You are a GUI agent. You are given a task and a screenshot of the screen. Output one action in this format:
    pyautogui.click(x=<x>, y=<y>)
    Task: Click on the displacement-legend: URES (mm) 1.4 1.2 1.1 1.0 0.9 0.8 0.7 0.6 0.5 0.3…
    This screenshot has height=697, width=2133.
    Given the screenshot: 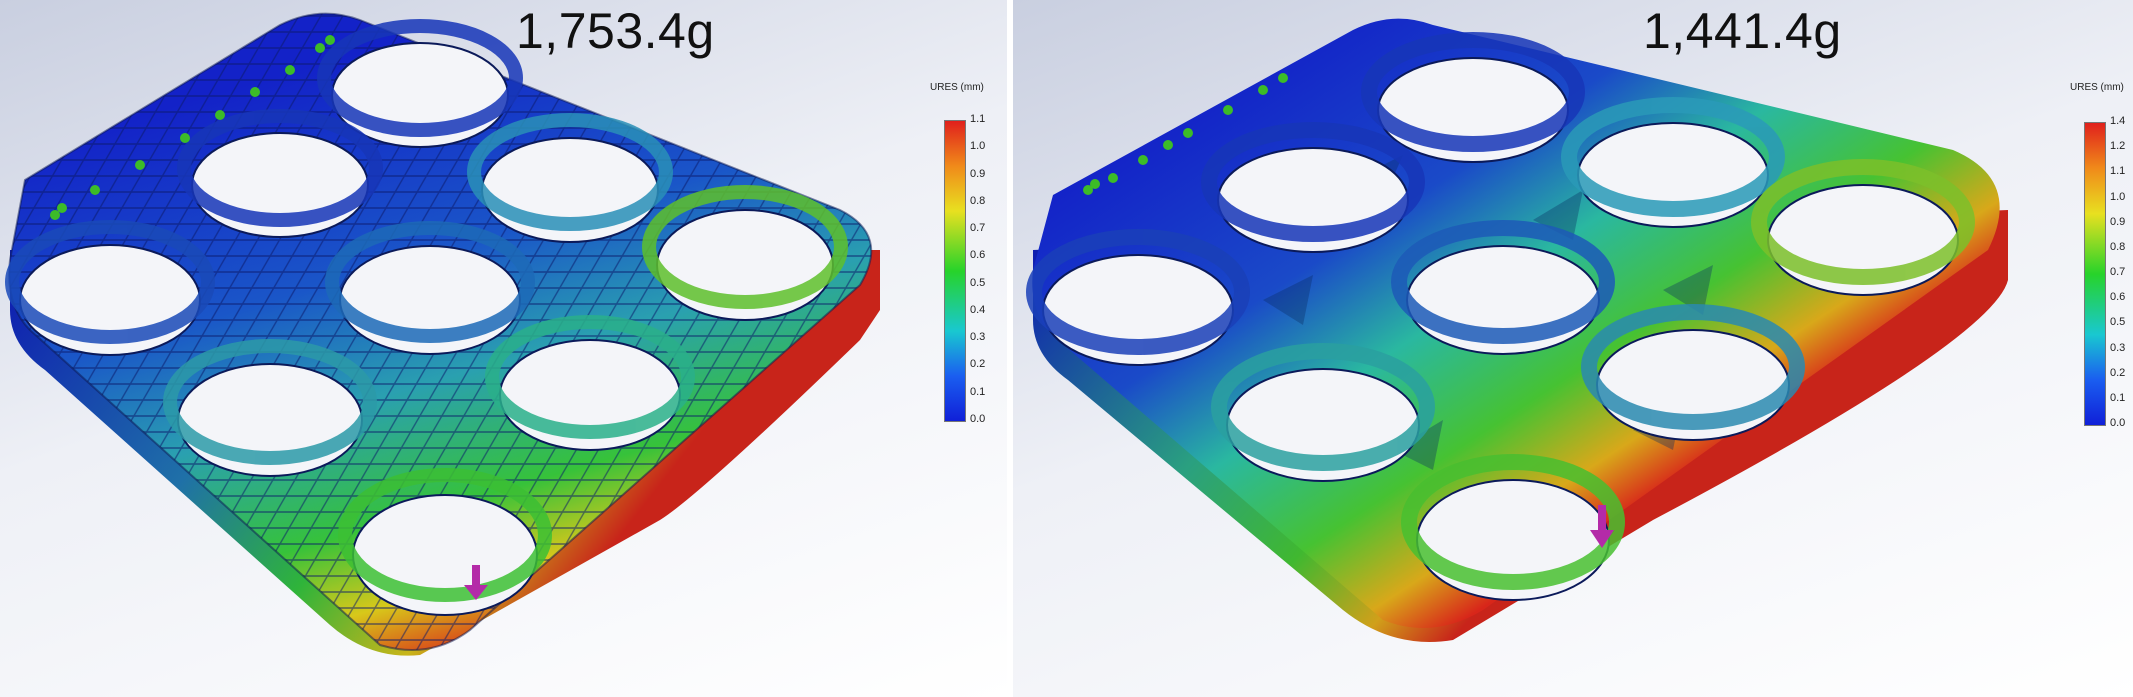 What is the action you would take?
    pyautogui.click(x=2100, y=255)
    